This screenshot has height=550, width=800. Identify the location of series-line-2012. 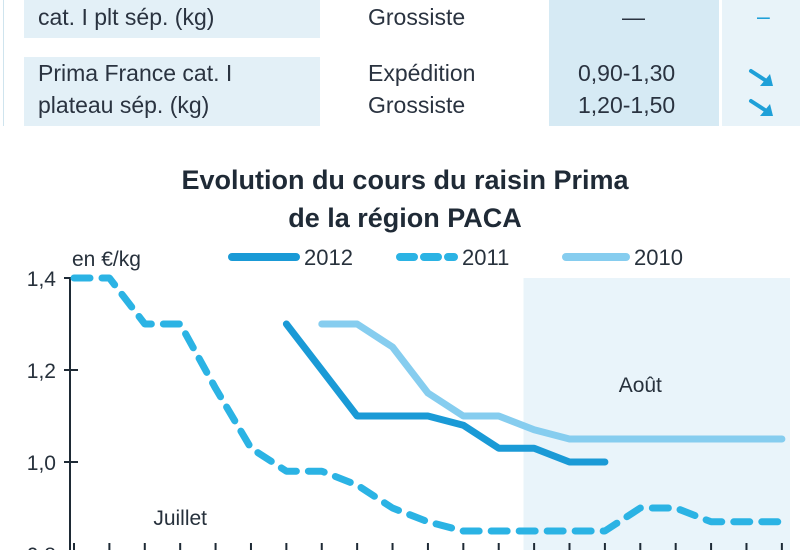
(445, 393).